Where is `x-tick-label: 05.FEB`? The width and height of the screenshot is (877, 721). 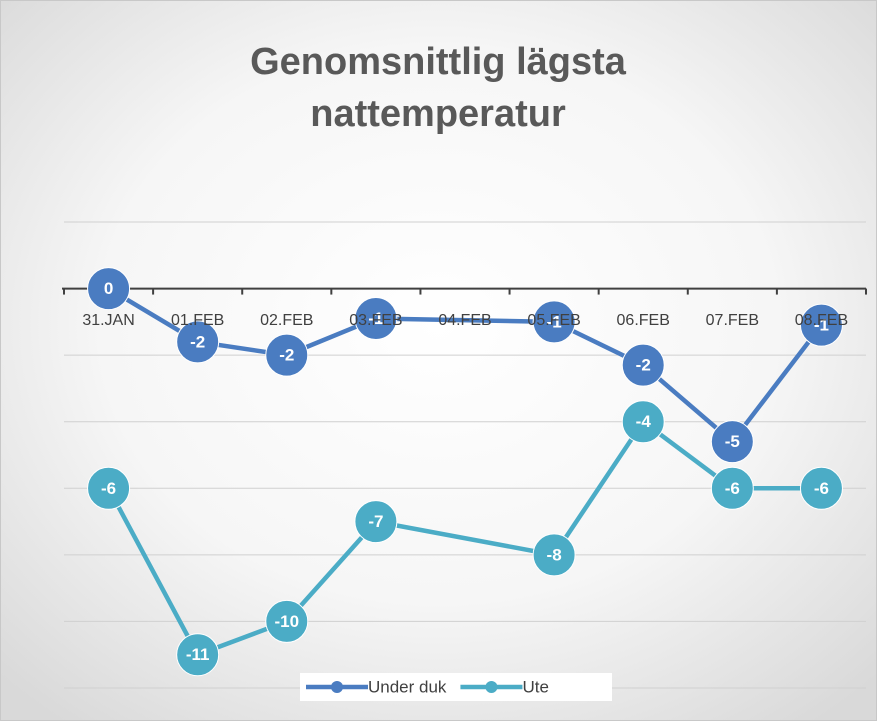 x-tick-label: 05.FEB is located at coordinates (553, 320).